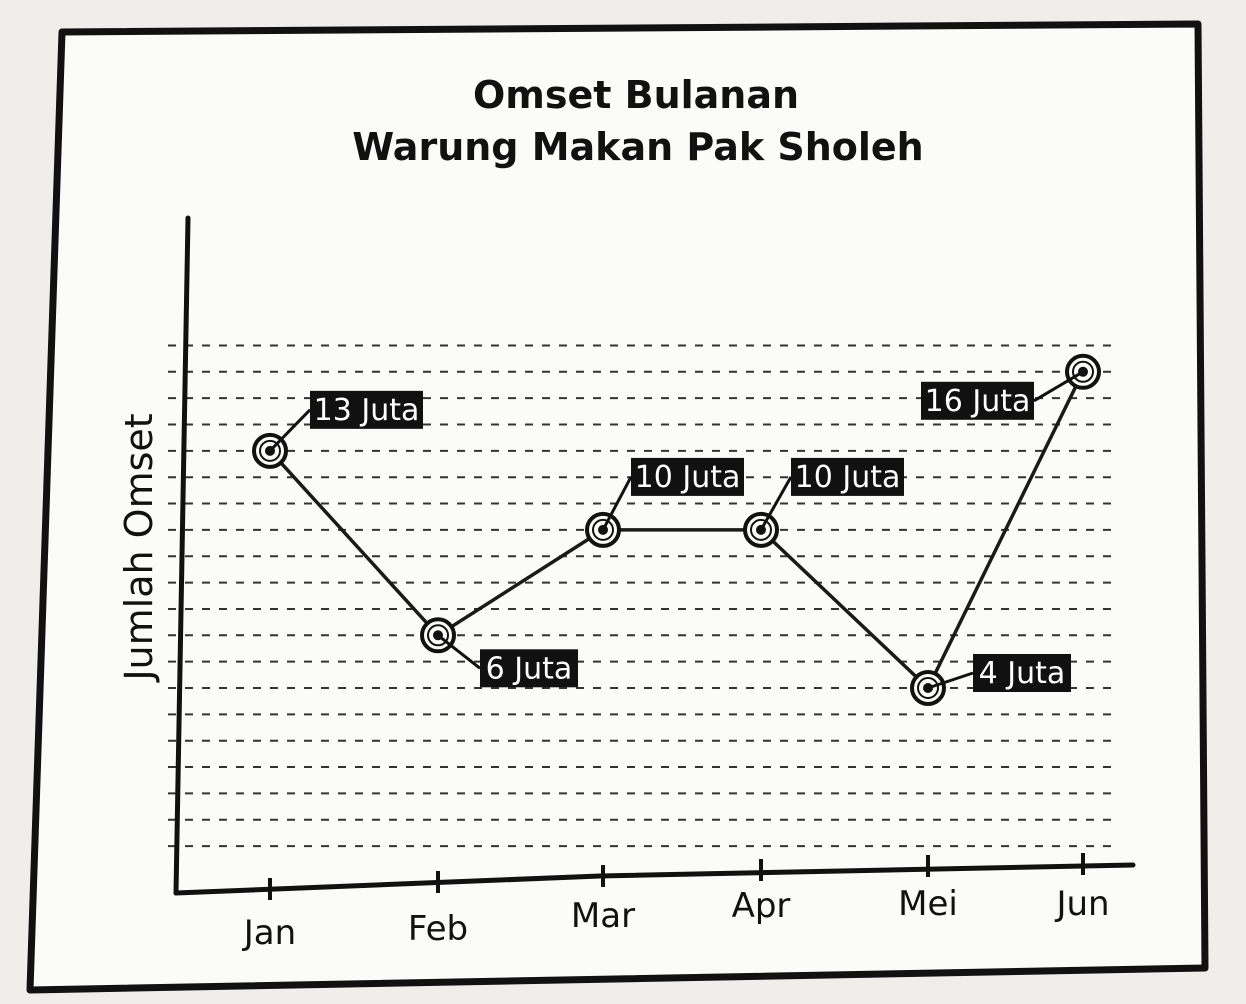 The width and height of the screenshot is (1246, 1004). I want to click on data-label: 6 Juta, so click(507, 661).